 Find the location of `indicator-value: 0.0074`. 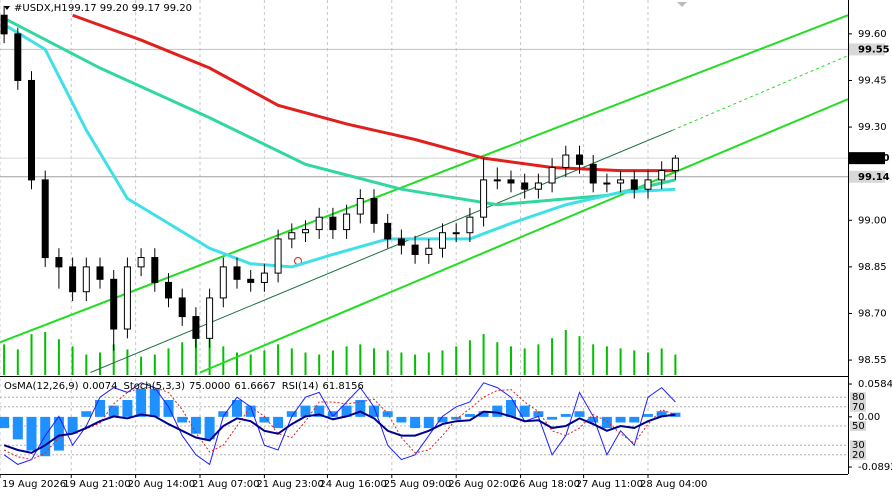

indicator-value: 0.0074 is located at coordinates (100, 386).